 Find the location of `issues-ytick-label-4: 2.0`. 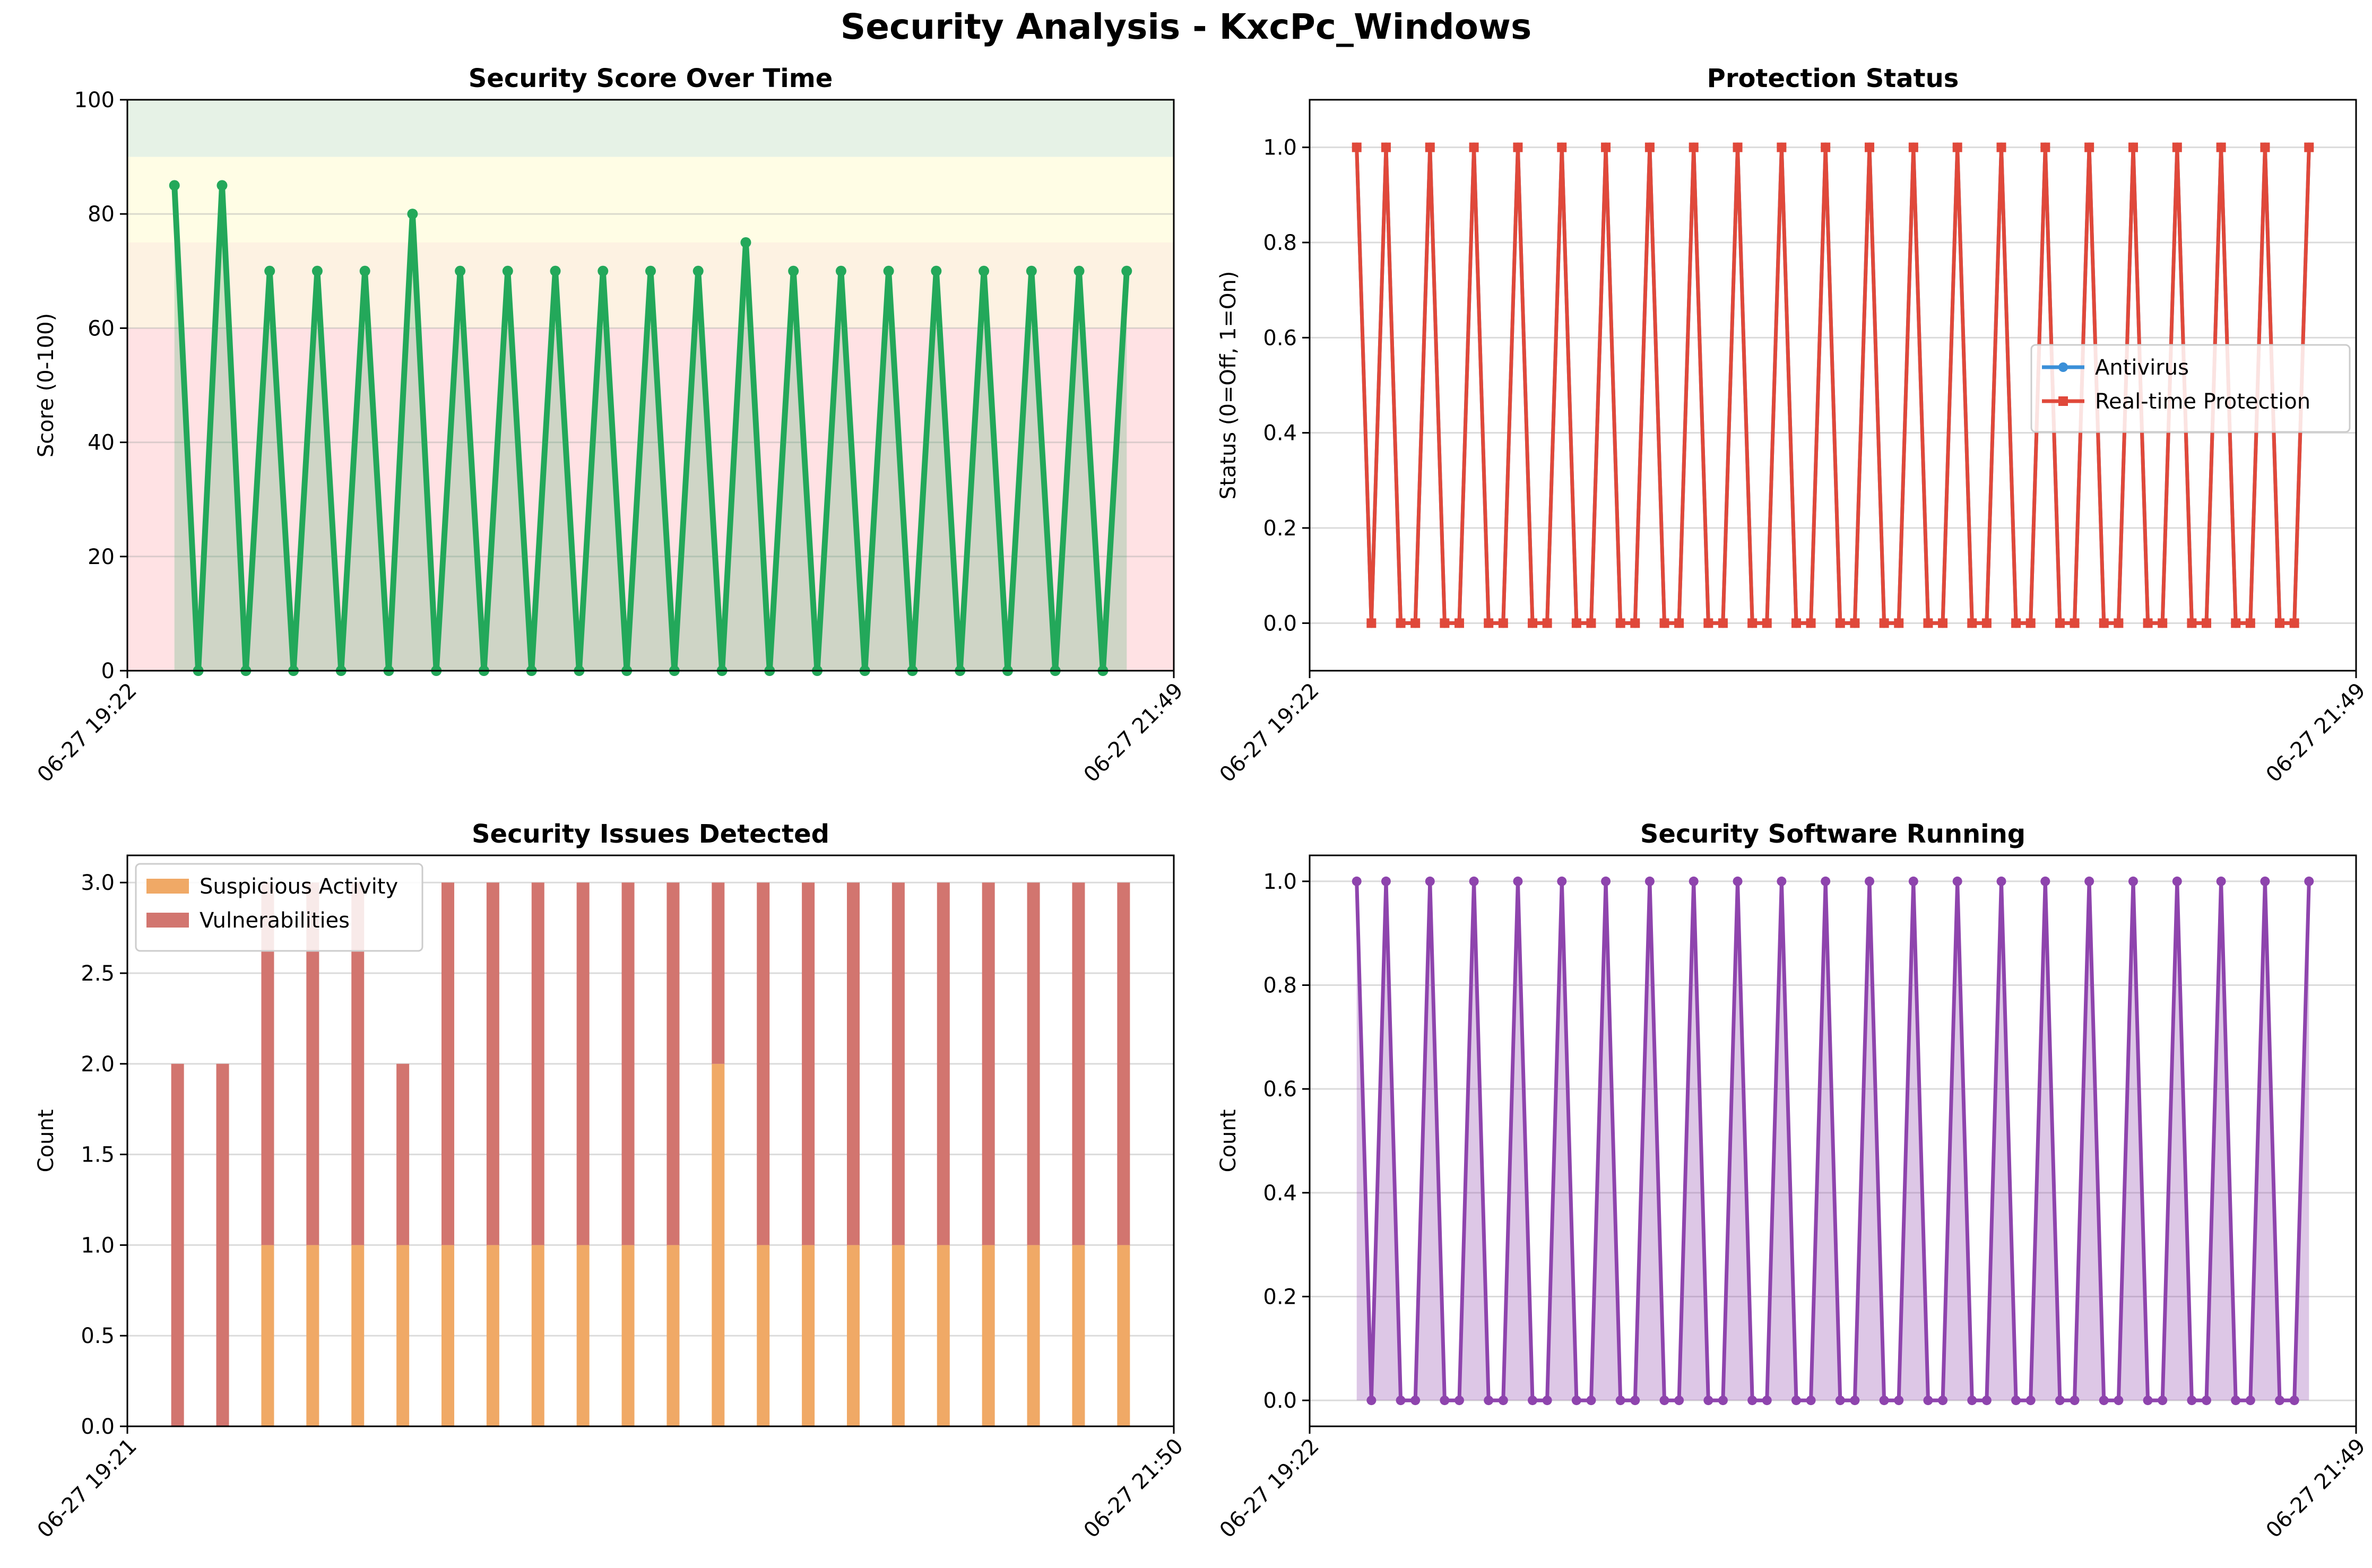

issues-ytick-label-4: 2.0 is located at coordinates (98, 1064).